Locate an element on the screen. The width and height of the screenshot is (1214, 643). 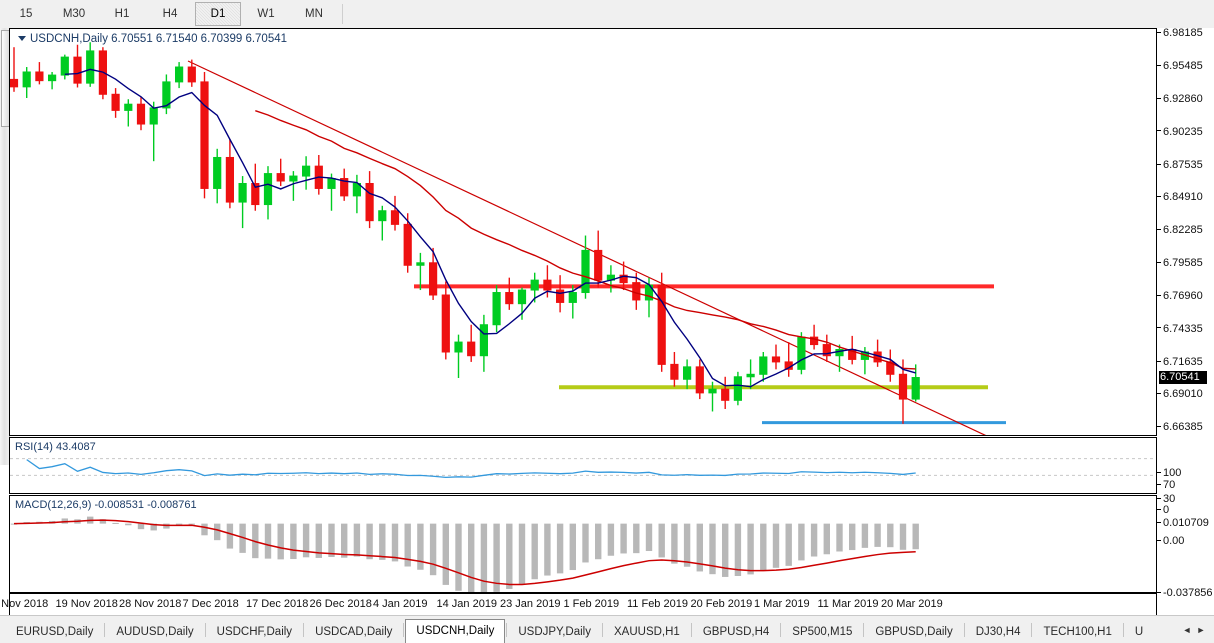
chart-tab-gbpusd-daily: GBPUSD,Daily is located at coordinates (914, 632).